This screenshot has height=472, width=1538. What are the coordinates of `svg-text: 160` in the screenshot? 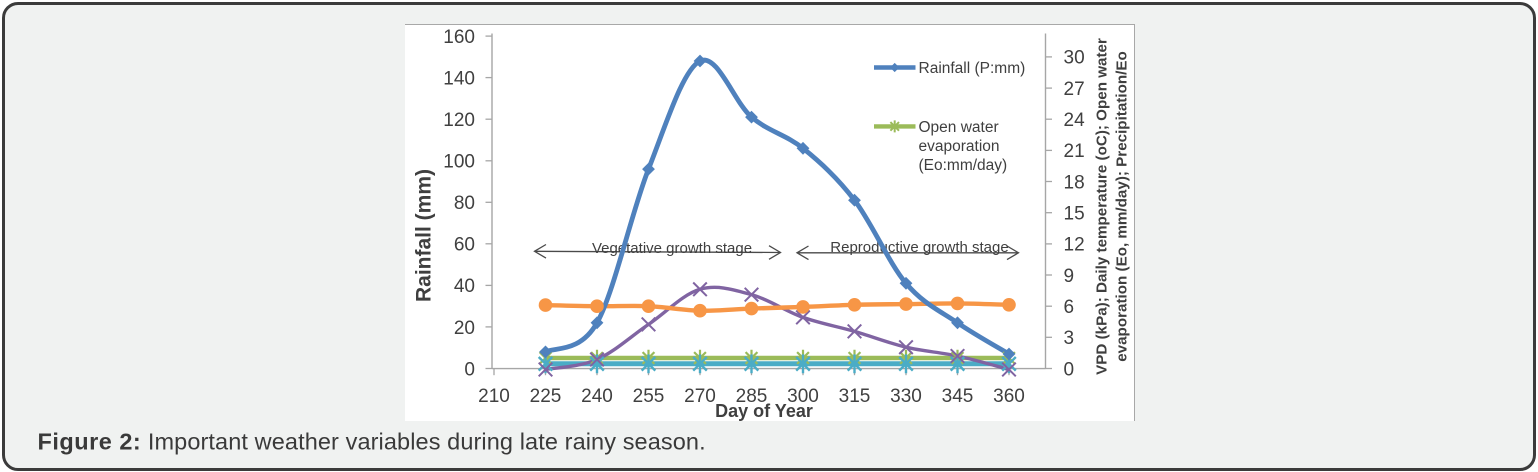 It's located at (459, 37).